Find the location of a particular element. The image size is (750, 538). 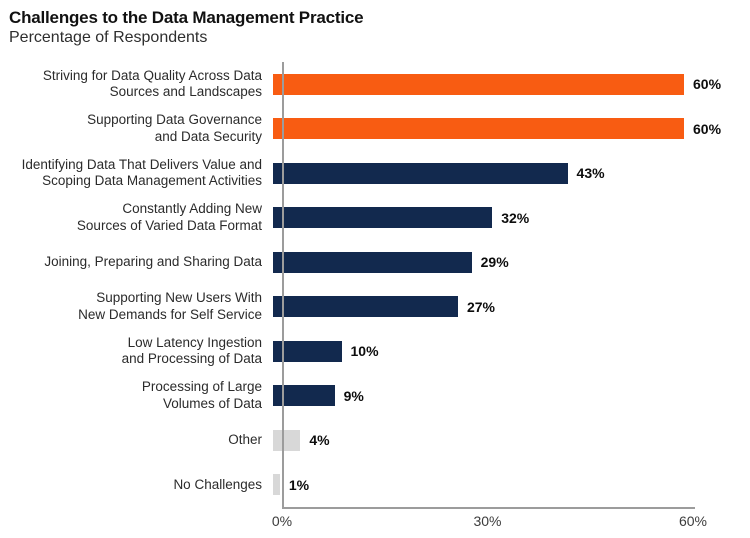

x-tick-label: 30% is located at coordinates (487, 521).